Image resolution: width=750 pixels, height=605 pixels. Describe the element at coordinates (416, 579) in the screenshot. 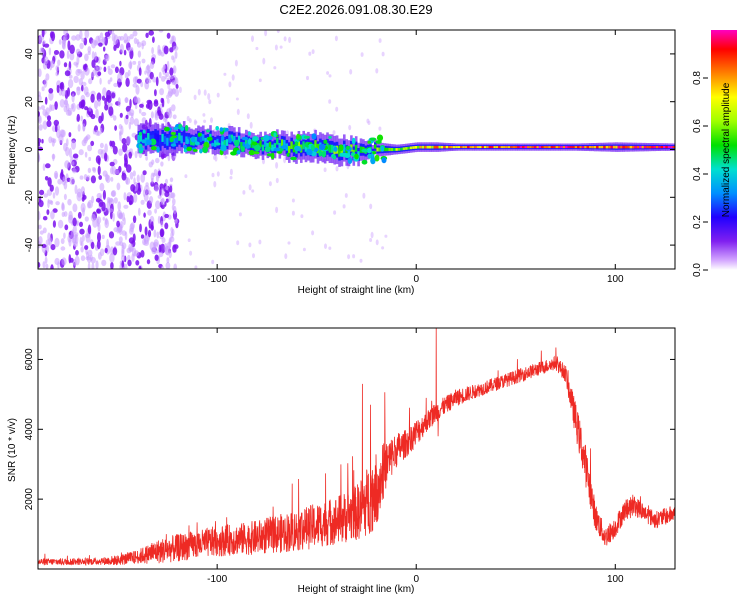

I see `x-tick-label: 0` at that location.